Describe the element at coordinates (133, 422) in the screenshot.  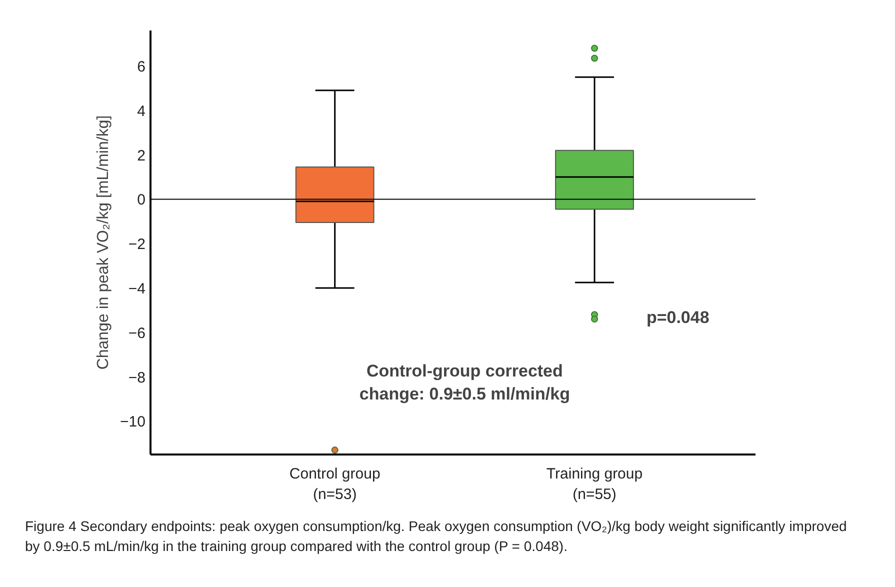
I see `y-tick-label: −10` at that location.